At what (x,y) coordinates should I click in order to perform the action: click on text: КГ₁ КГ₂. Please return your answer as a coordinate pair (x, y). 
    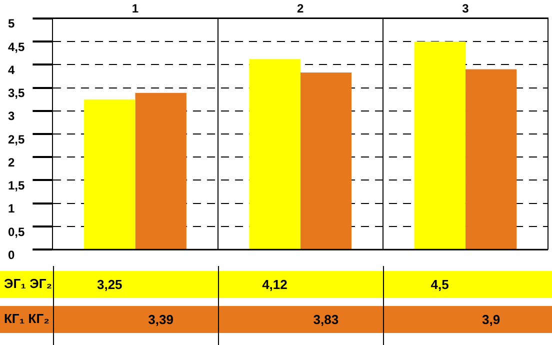
    Looking at the image, I should click on (27, 318).